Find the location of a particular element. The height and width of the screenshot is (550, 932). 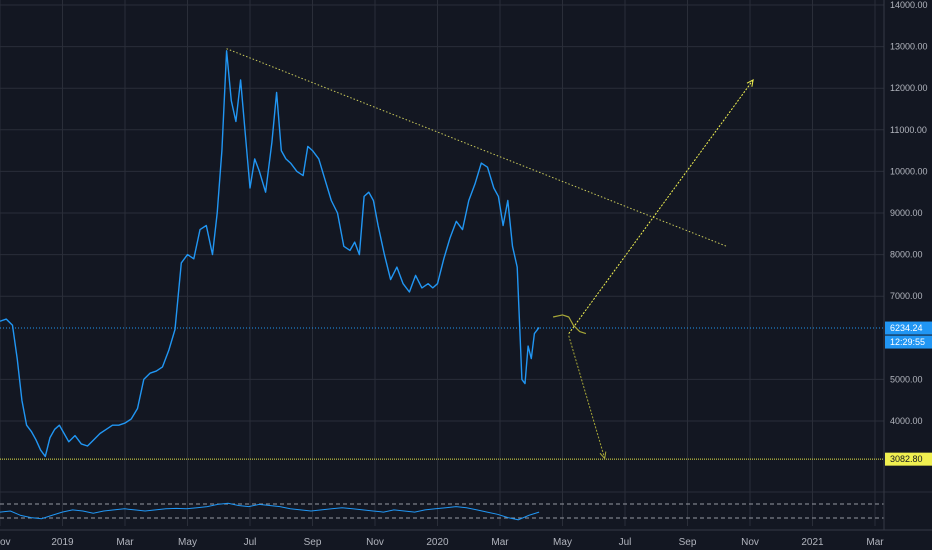

y-tick-label: 10000.00 is located at coordinates (909, 171).